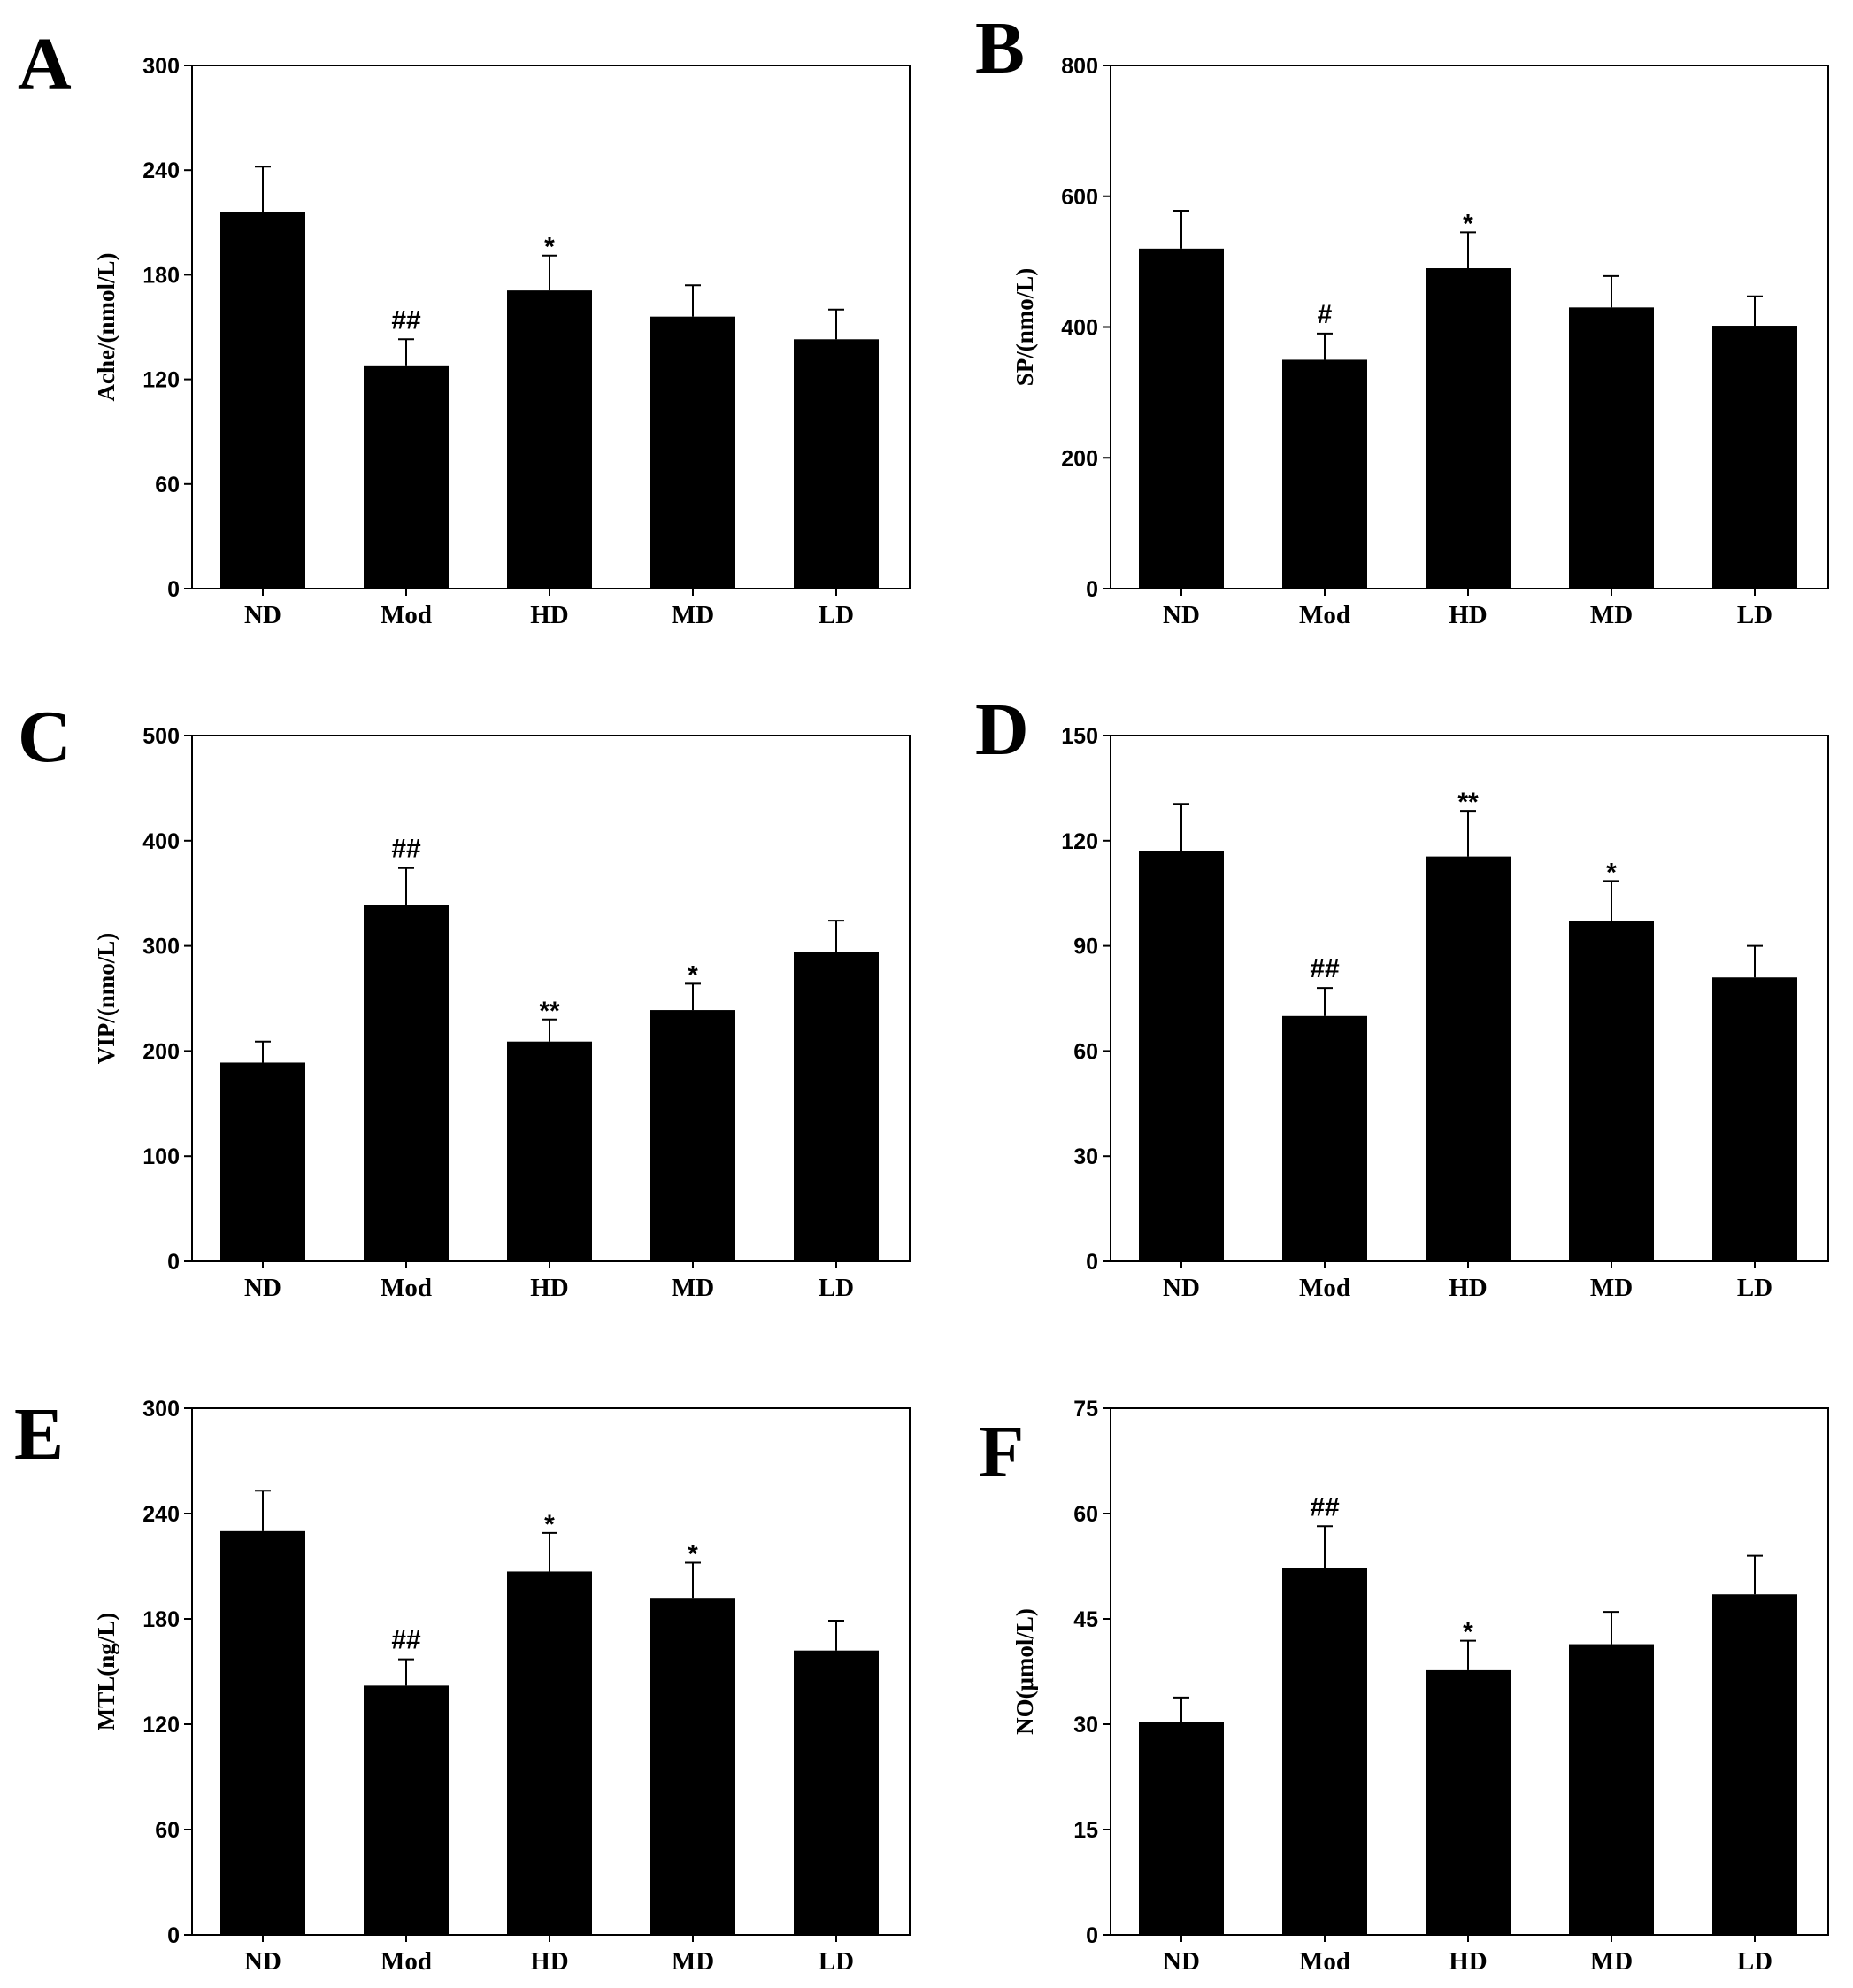 Image resolution: width=1853 pixels, height=1988 pixels. I want to click on y-tick-label: 45, so click(1085, 1619).